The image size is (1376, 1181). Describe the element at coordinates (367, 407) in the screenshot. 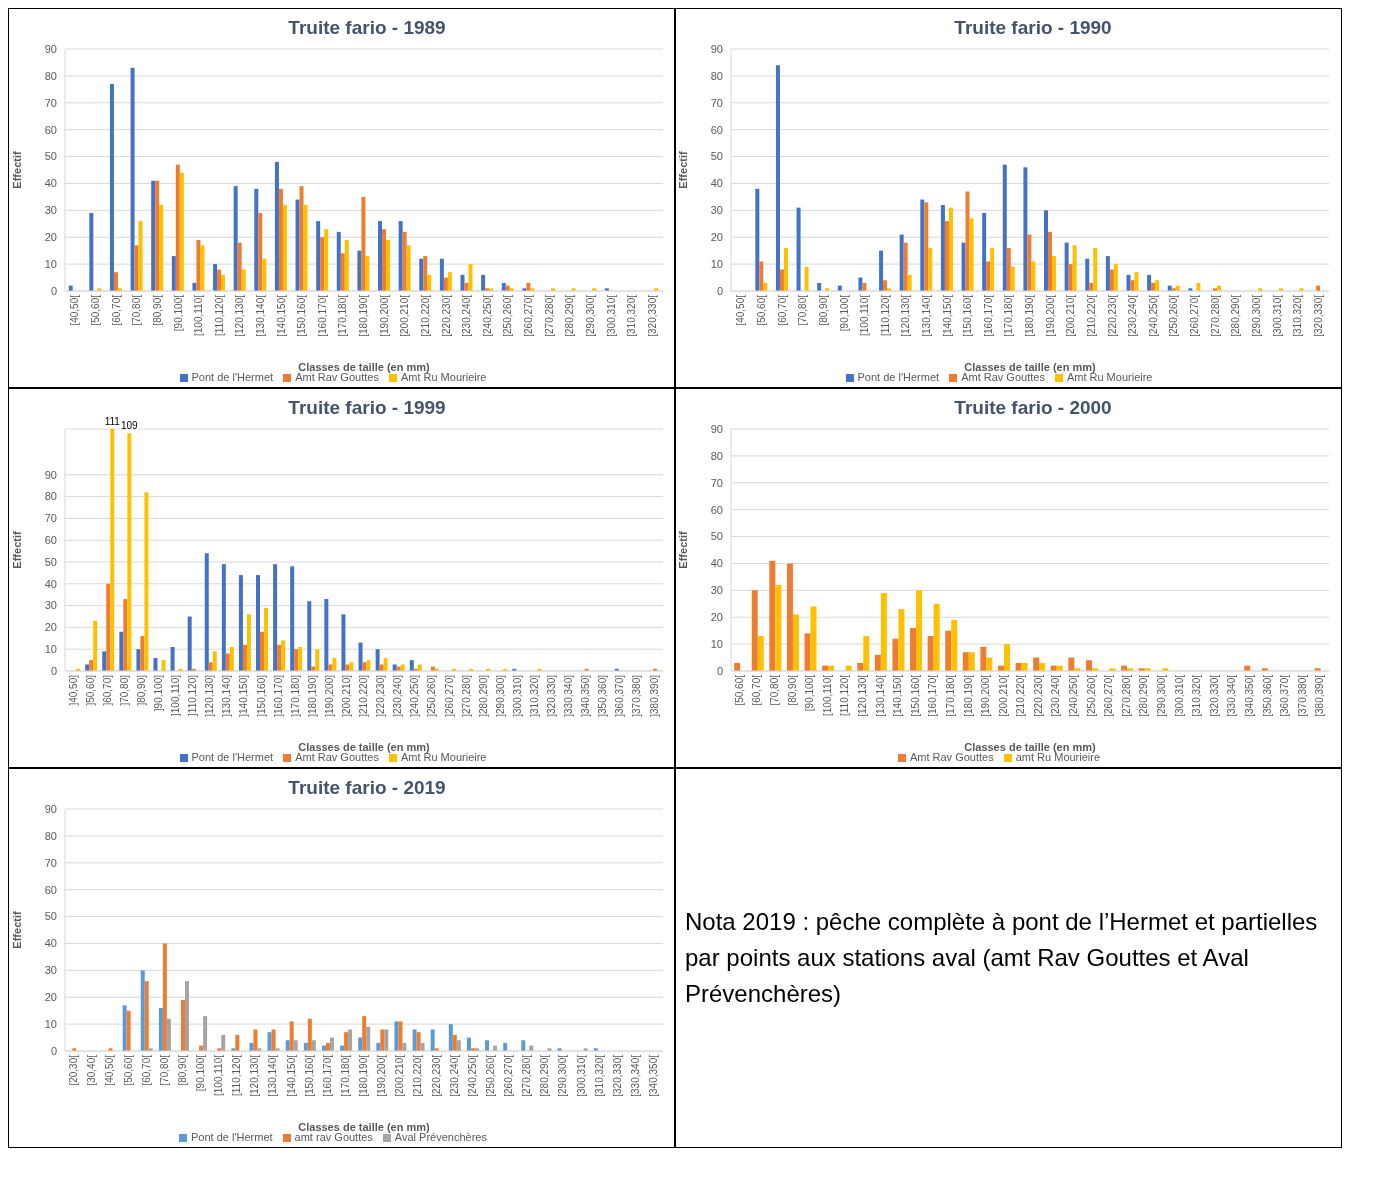

I see `chart-title: Truite fario - 1999` at that location.